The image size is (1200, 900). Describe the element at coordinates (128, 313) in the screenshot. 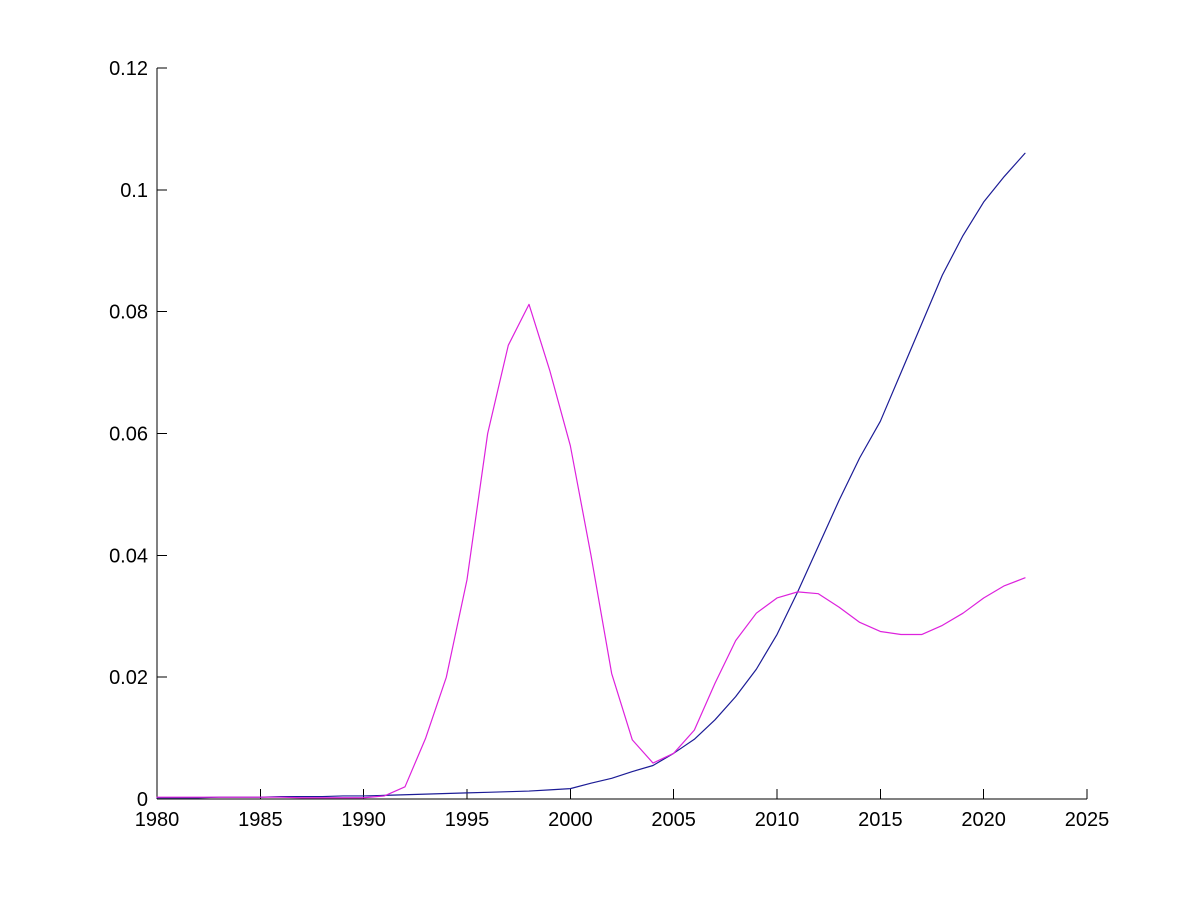

I see `y-axis-tick-label: 0.08` at that location.